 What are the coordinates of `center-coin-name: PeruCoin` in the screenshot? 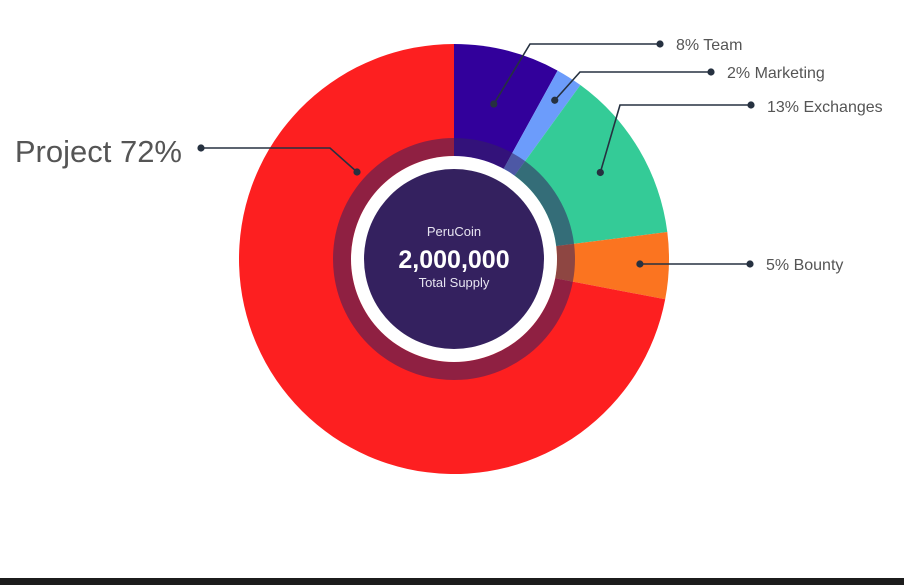 It's located at (454, 231).